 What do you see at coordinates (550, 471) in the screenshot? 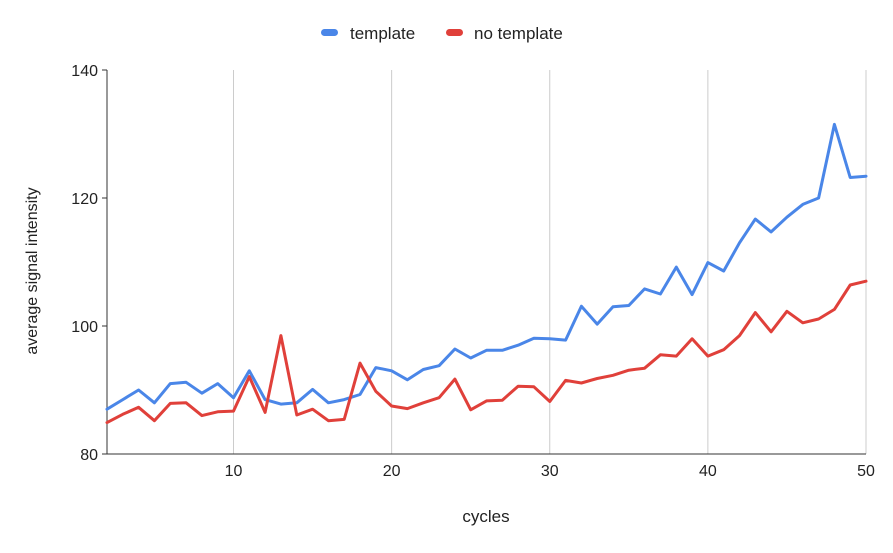
I see `x-tick-label: 30` at bounding box center [550, 471].